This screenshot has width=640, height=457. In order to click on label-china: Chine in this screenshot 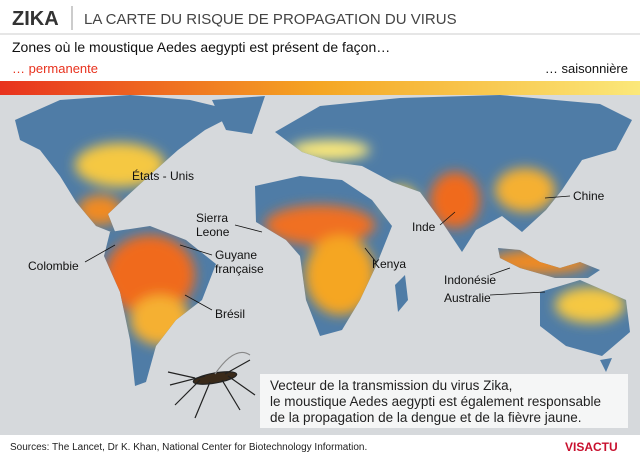, I will do `click(589, 196)`.